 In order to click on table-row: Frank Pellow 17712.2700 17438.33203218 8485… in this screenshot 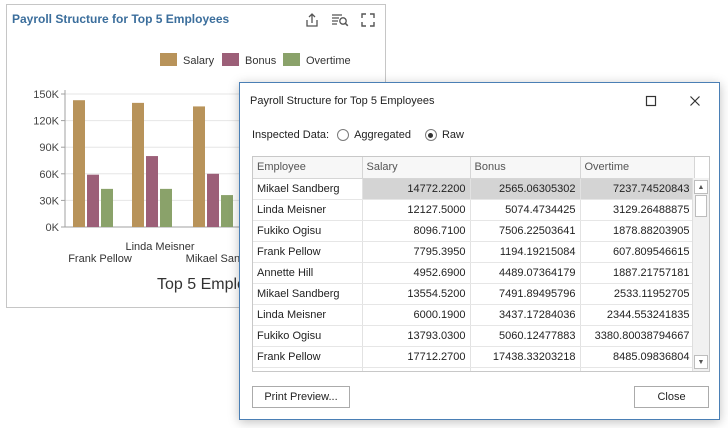, I will do `click(474, 357)`.